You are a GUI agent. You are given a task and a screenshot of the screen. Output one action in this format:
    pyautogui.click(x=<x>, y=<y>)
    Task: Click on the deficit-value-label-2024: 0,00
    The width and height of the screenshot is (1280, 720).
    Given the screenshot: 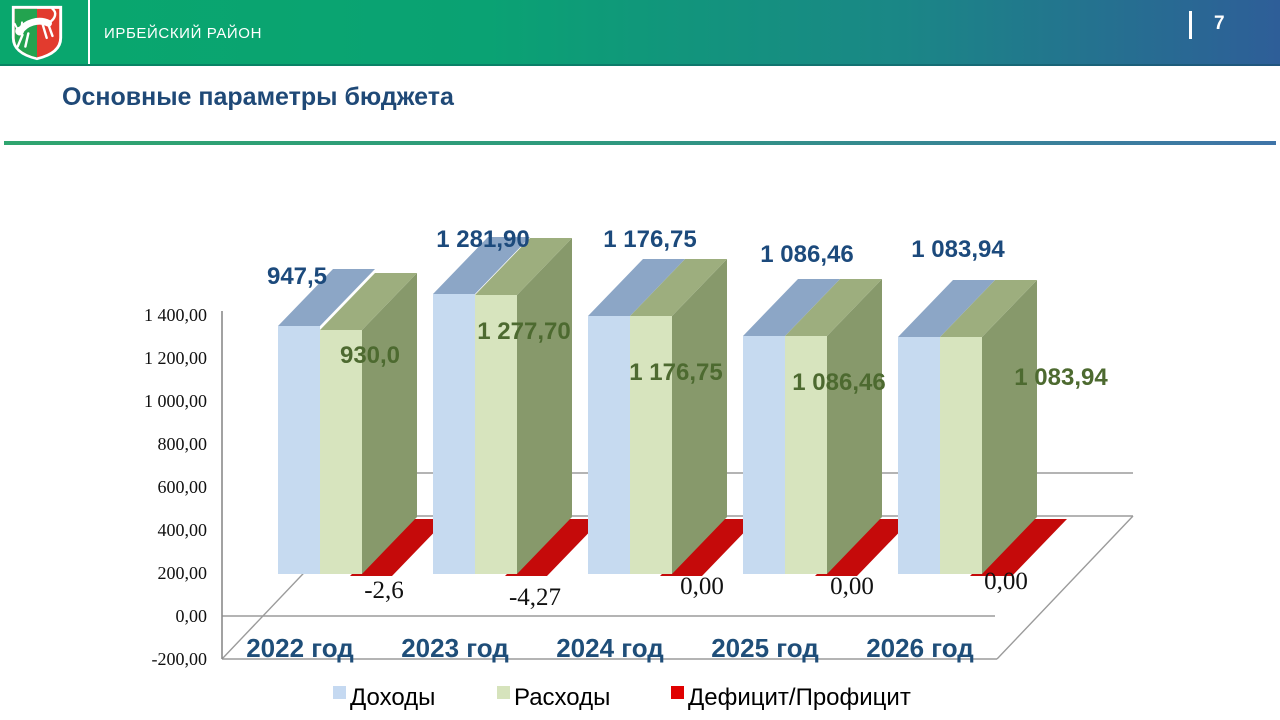 What is the action you would take?
    pyautogui.click(x=702, y=586)
    